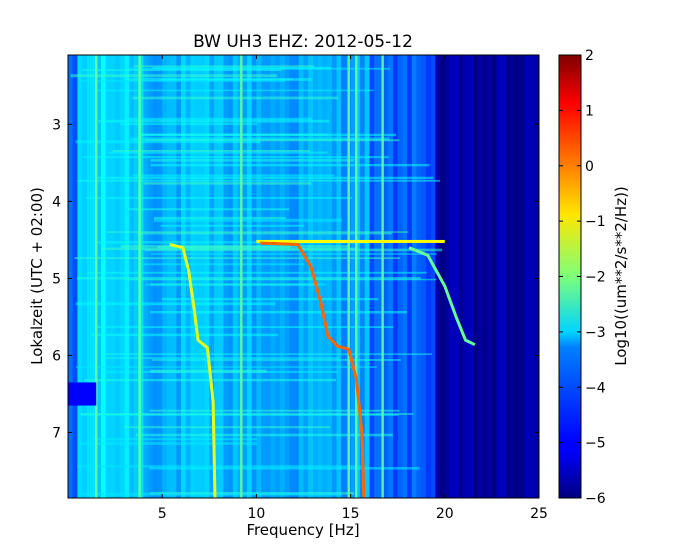 Image resolution: width=673 pixels, height=554 pixels. Describe the element at coordinates (82, 394) in the screenshot. I see `quiet-patch` at that location.